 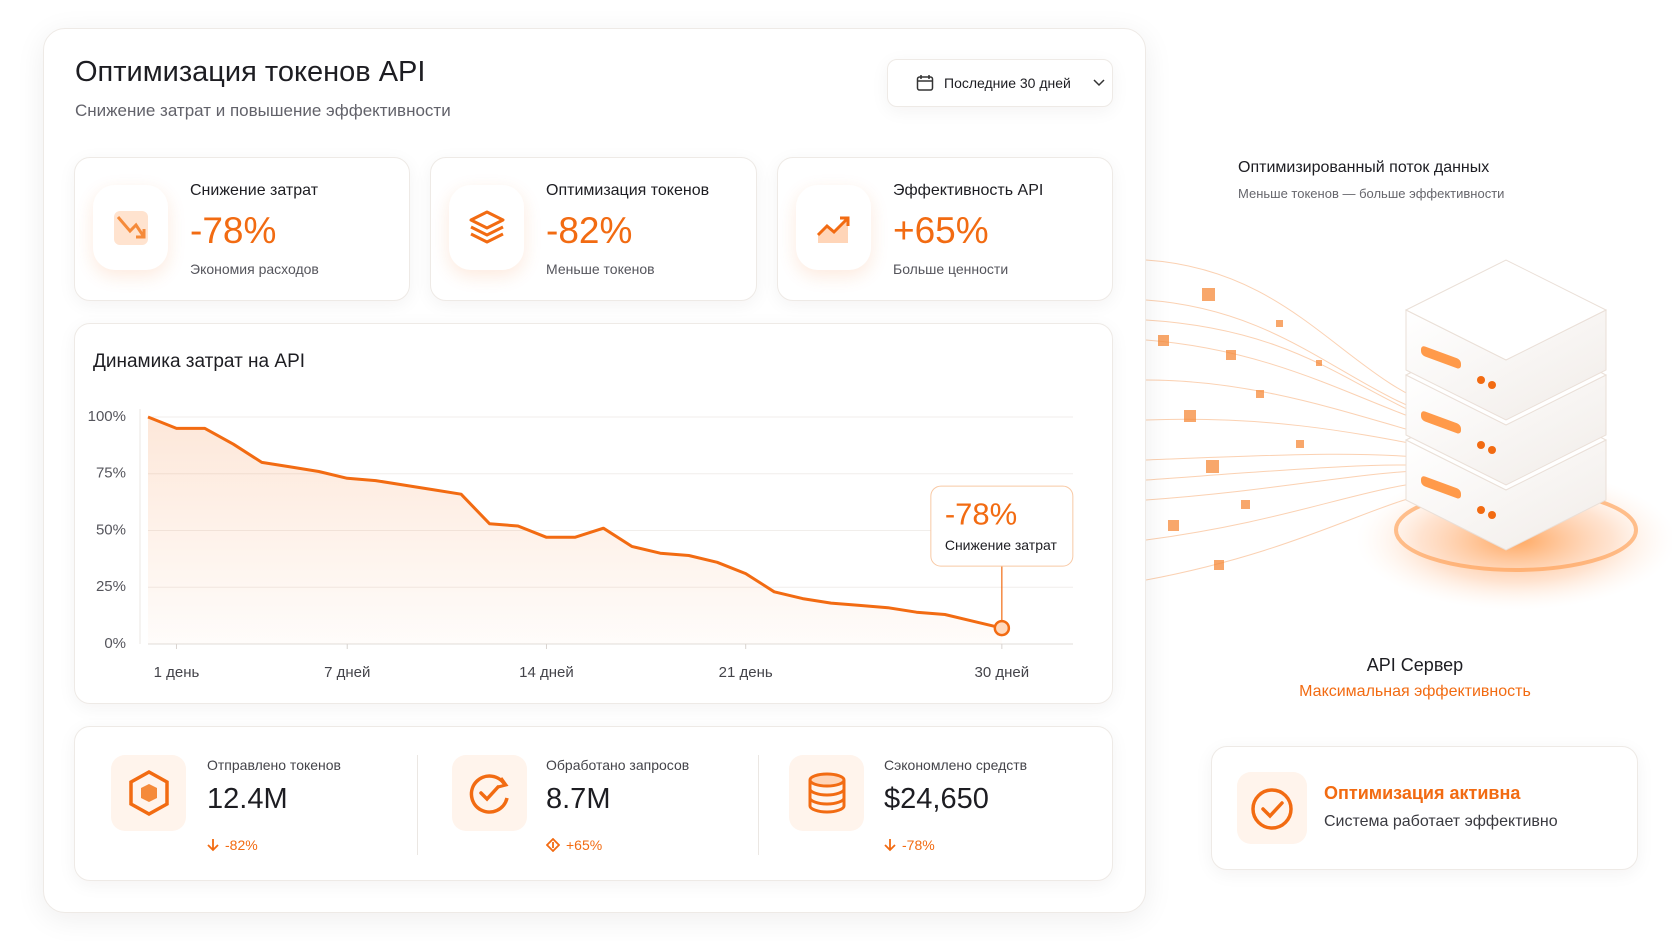 What do you see at coordinates (1099, 83) in the screenshot?
I see `chevron-icon` at bounding box center [1099, 83].